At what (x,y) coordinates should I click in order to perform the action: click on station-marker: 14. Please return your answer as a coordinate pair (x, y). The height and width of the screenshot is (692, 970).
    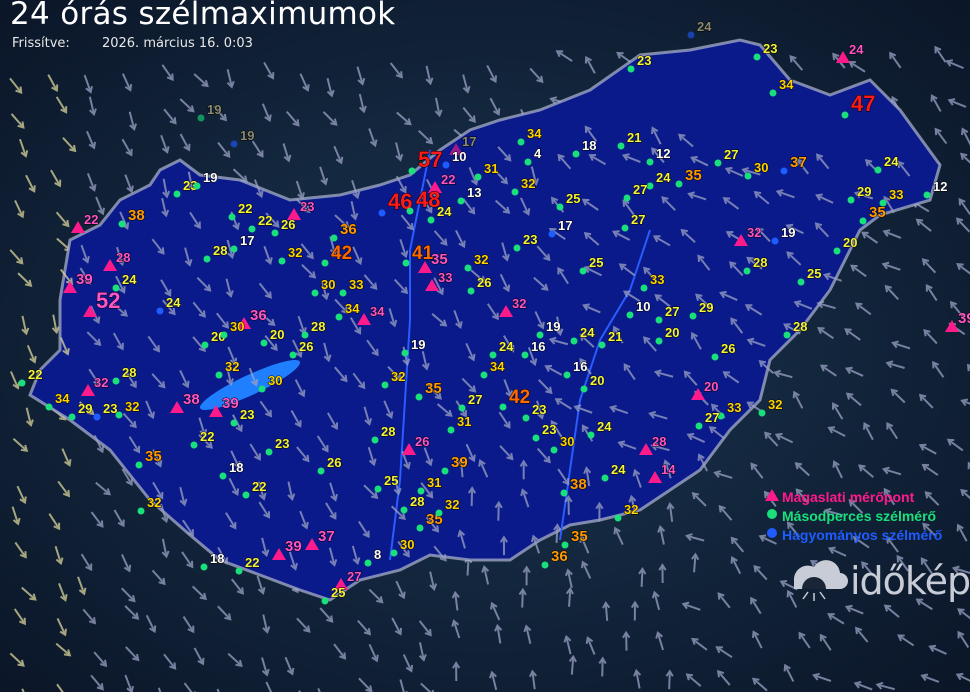
    Looking at the image, I should click on (662, 472).